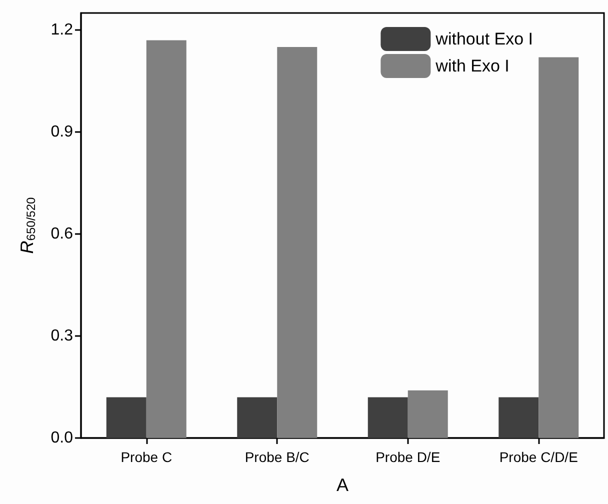 This screenshot has width=608, height=504. What do you see at coordinates (62, 132) in the screenshot?
I see `y-tick-label: 0.9` at bounding box center [62, 132].